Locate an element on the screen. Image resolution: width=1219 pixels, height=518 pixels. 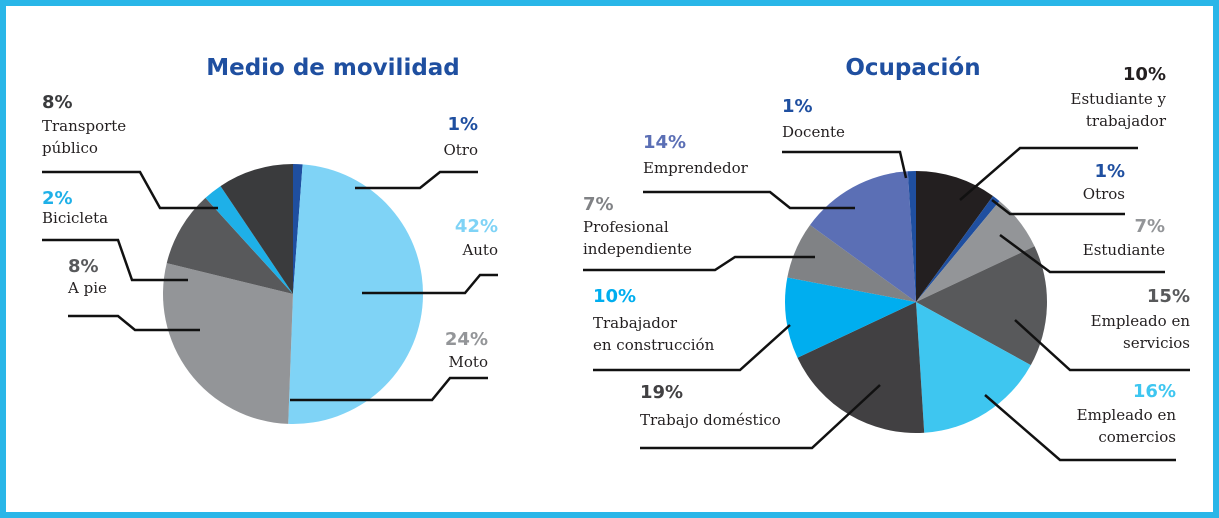
value-label: 14% is located at coordinates (664, 142).